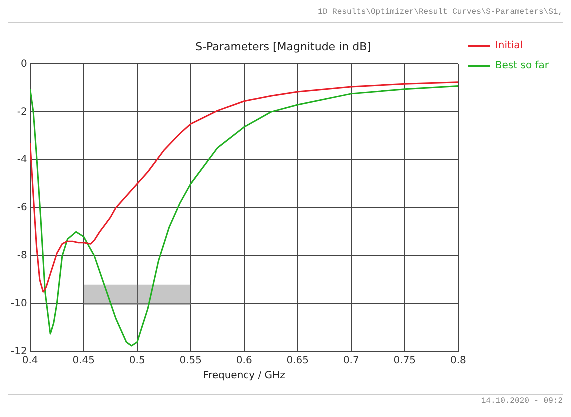  What do you see at coordinates (30, 361) in the screenshot?
I see `x-tick-label: 0.4` at bounding box center [30, 361].